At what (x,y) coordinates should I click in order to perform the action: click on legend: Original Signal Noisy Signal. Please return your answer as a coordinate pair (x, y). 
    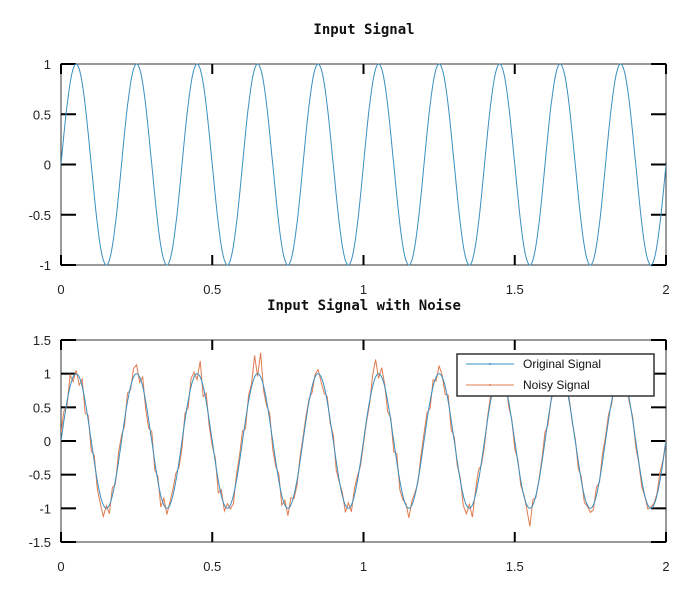
    Looking at the image, I should click on (555, 375).